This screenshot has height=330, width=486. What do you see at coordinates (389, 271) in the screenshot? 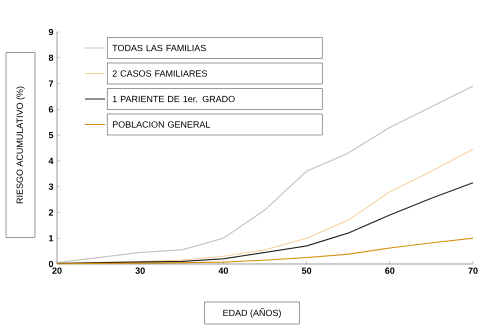
I see `x-tick-label: 60` at bounding box center [389, 271].